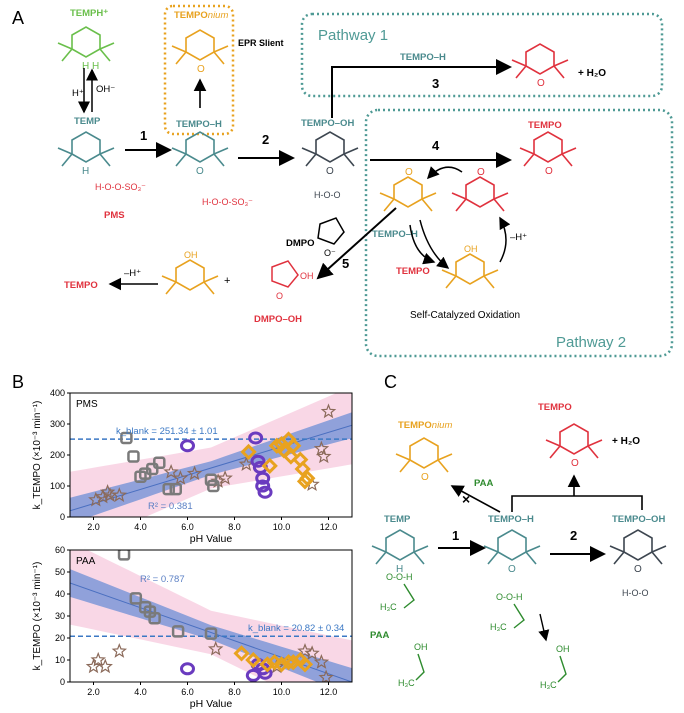 This screenshot has height=713, width=684. Describe the element at coordinates (345, 263) in the screenshot. I see `step-5-label: 5` at that location.